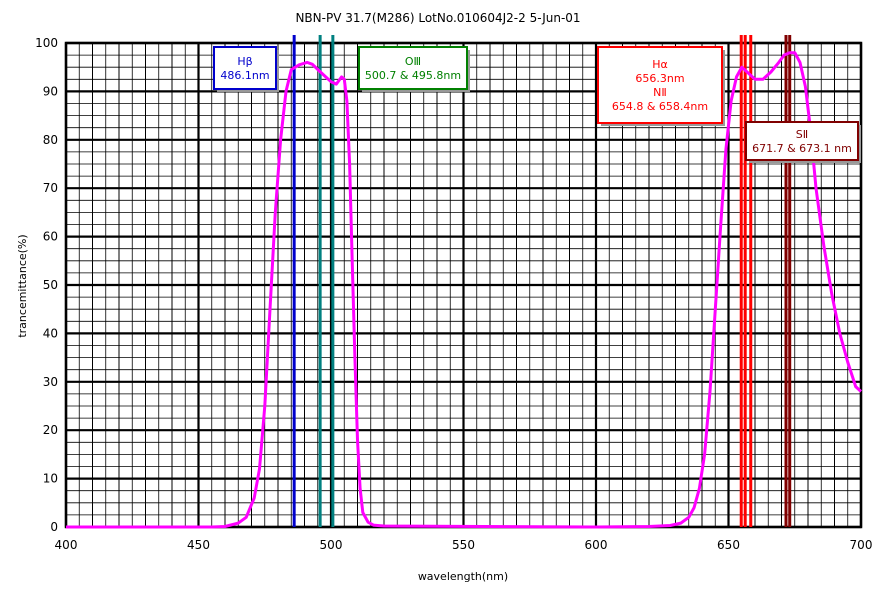  I want to click on x-tick-label: 600, so click(596, 545).